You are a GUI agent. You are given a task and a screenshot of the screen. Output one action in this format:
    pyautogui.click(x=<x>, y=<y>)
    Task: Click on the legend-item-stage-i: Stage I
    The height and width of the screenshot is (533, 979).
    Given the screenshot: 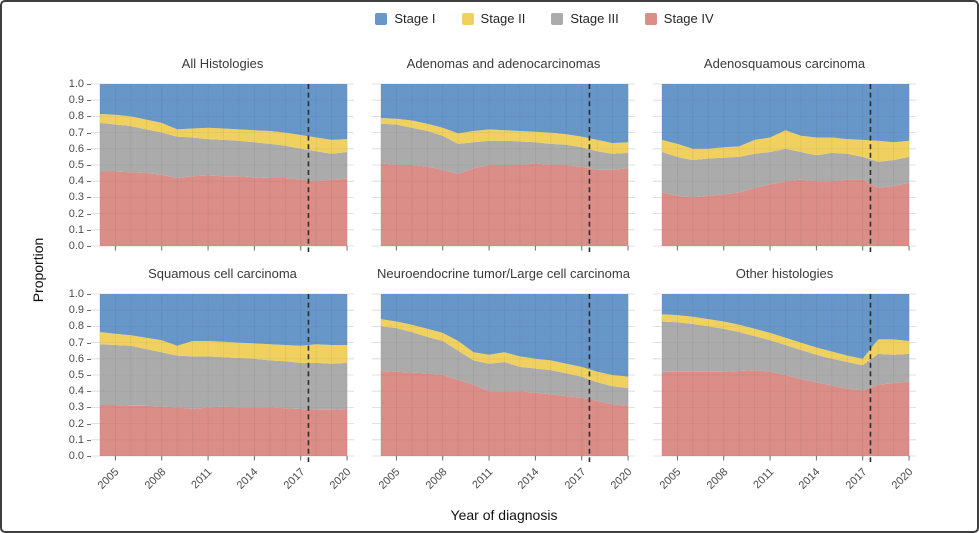 What is the action you would take?
    pyautogui.click(x=405, y=18)
    